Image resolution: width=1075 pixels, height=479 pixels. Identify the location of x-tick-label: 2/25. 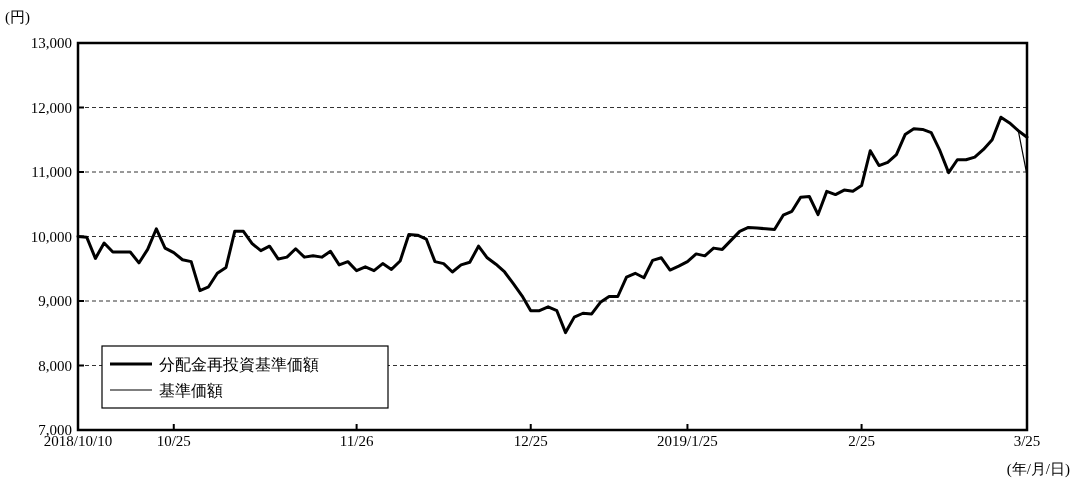
(861, 441).